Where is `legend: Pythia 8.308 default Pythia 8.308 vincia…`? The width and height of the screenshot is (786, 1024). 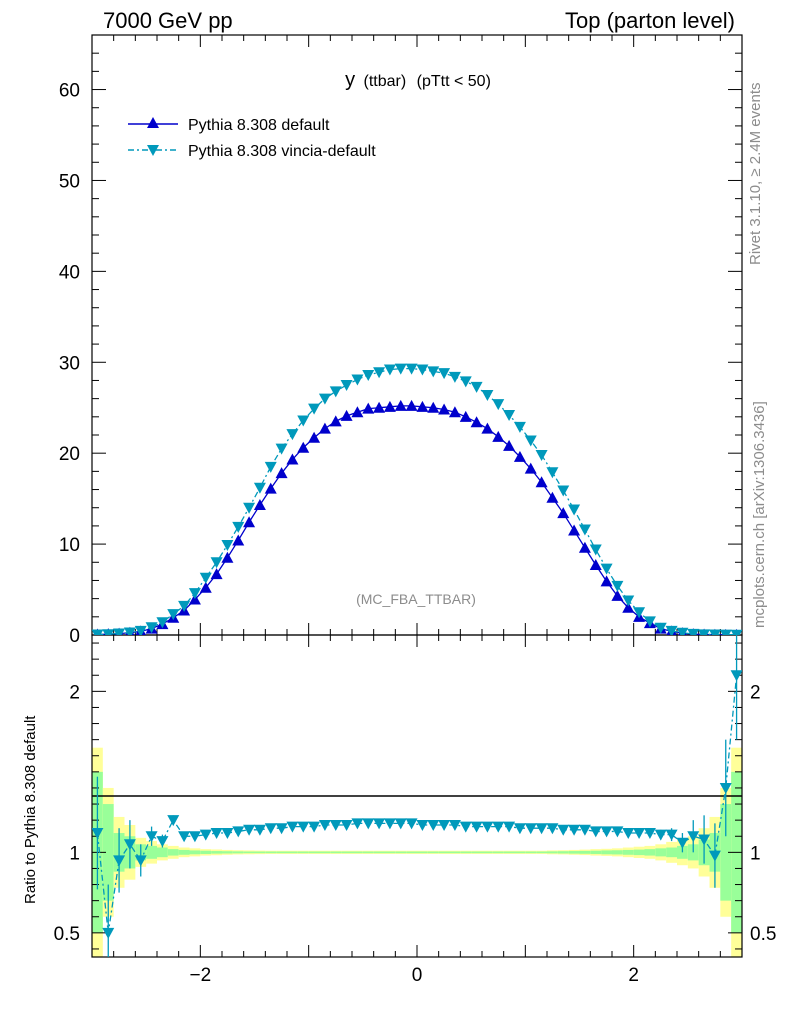
legend: Pythia 8.308 default Pythia 8.308 vincia… is located at coordinates (252, 138).